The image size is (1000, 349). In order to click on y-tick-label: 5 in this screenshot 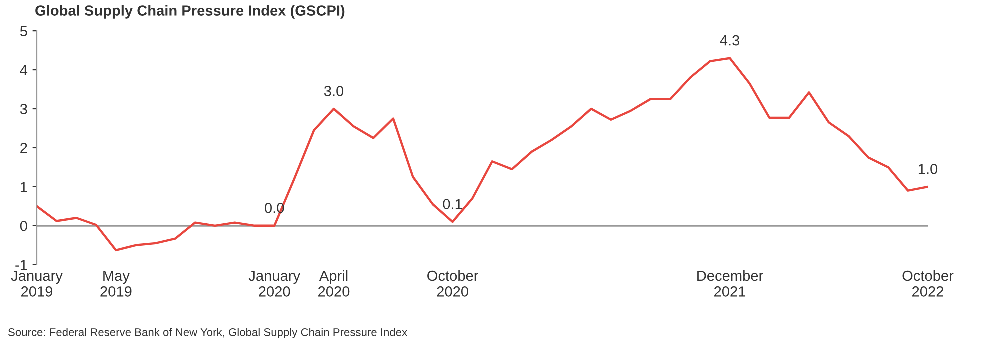, I will do `click(24, 31)`.